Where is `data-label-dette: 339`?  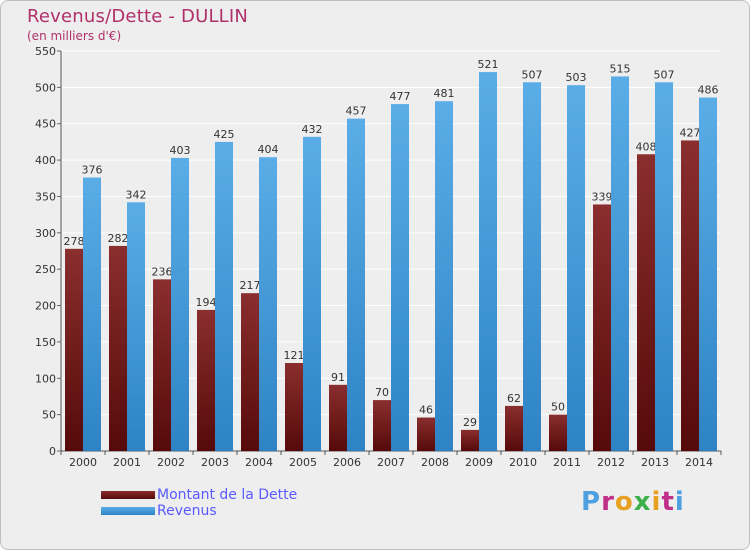
data-label-dette: 339 is located at coordinates (602, 196).